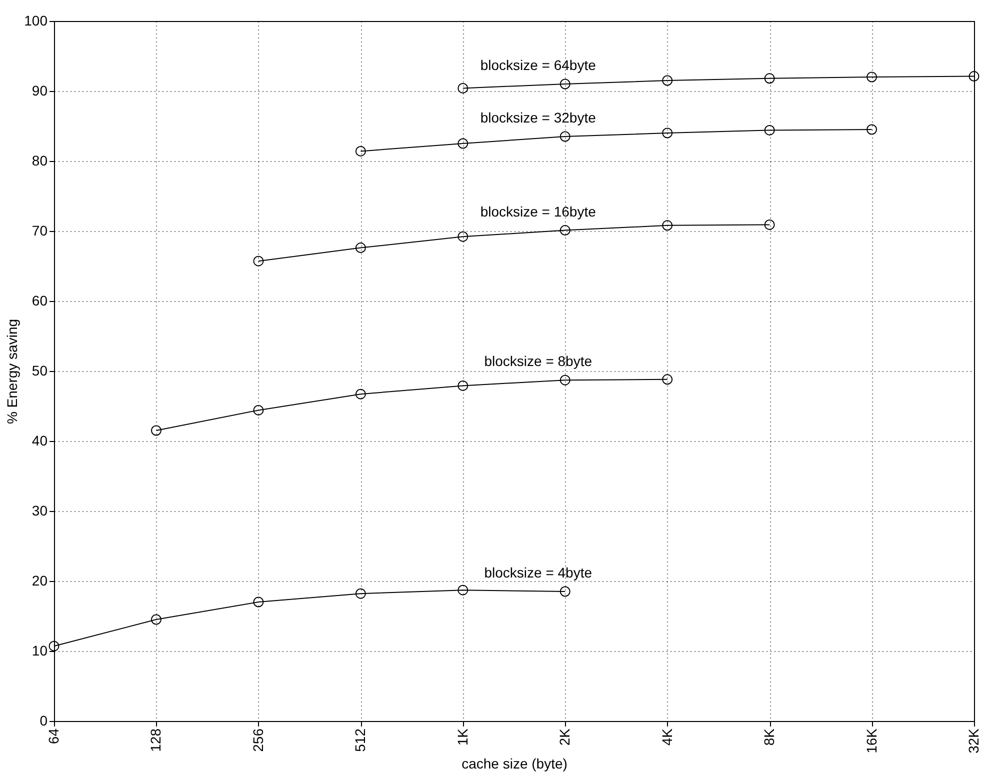 This screenshot has height=778, width=992. What do you see at coordinates (666, 737) in the screenshot?
I see `x-tick-label: 4K` at bounding box center [666, 737].